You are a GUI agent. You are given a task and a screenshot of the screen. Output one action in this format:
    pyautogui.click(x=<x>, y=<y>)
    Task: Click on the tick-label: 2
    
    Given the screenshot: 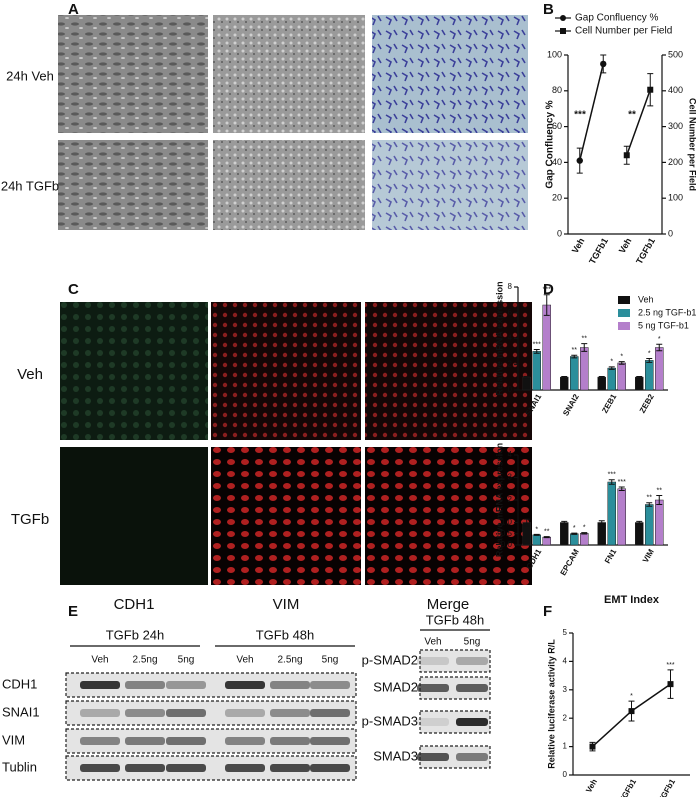 What is the action you would take?
    pyautogui.click(x=565, y=717)
    